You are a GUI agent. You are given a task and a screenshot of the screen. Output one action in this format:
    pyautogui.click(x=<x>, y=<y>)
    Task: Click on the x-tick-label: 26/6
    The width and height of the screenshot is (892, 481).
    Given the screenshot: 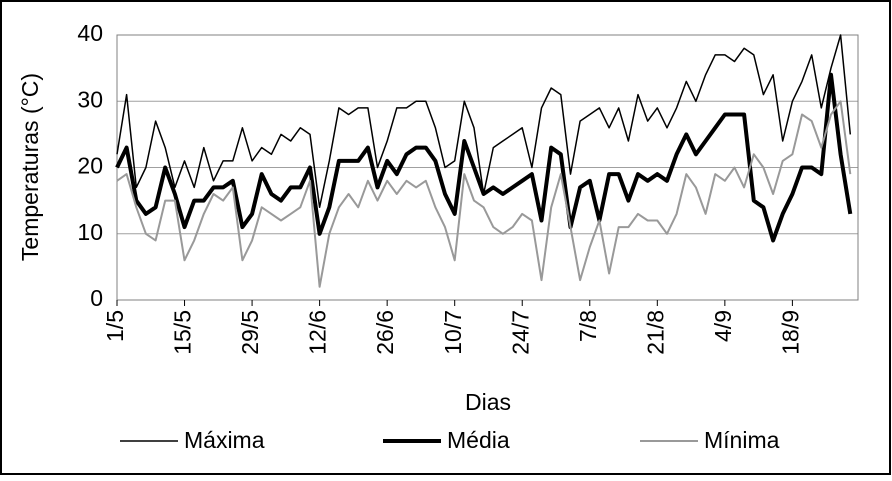 What is the action you would take?
    pyautogui.click(x=385, y=332)
    